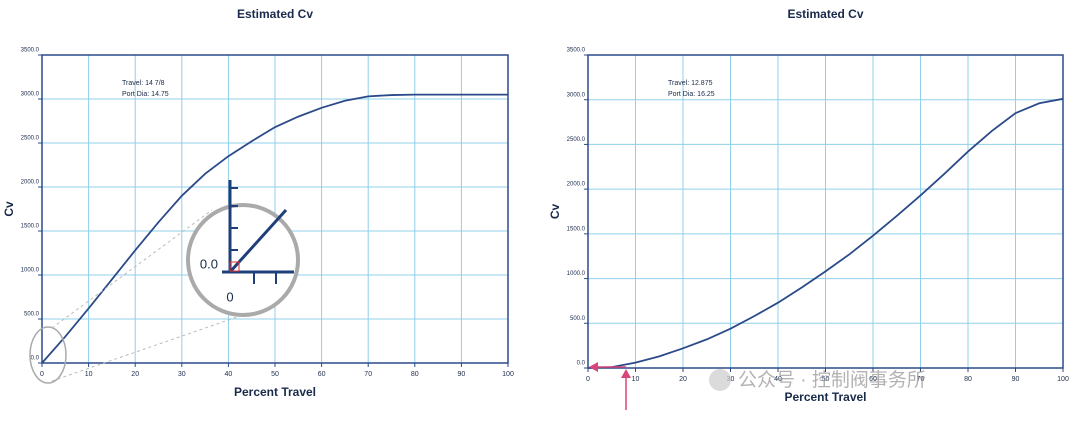 The image size is (1080, 424). Describe the element at coordinates (229, 296) in the screenshot. I see `inset-label: 0` at that location.